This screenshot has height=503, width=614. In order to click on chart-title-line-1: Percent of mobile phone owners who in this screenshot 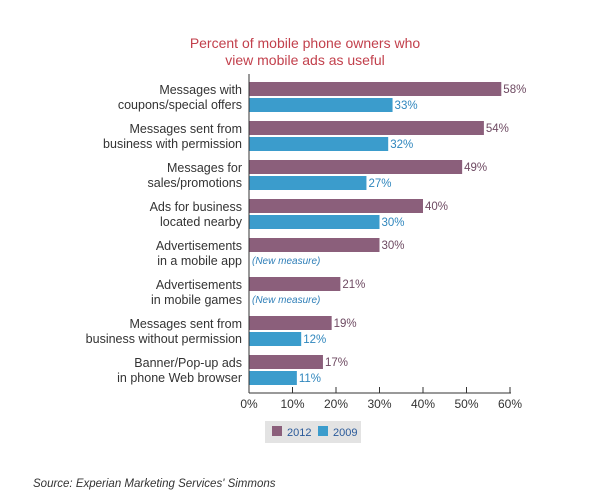, I will do `click(305, 43)`.